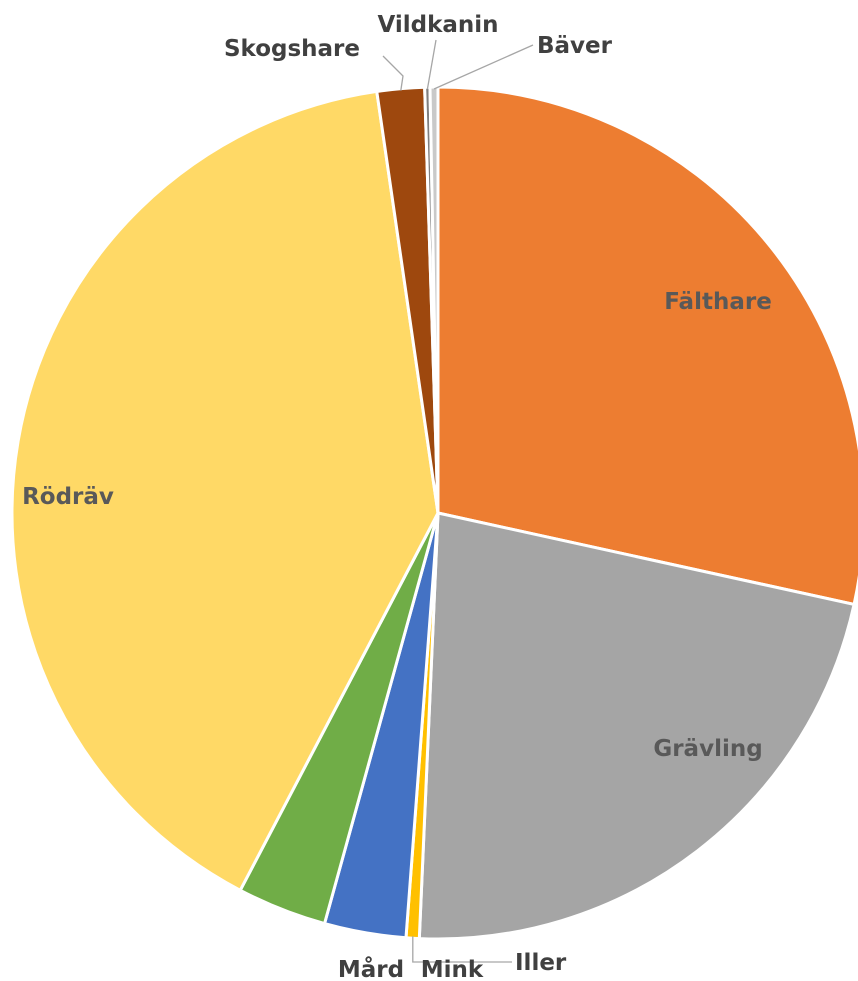  I want to click on label-mink: Mink, so click(452, 969).